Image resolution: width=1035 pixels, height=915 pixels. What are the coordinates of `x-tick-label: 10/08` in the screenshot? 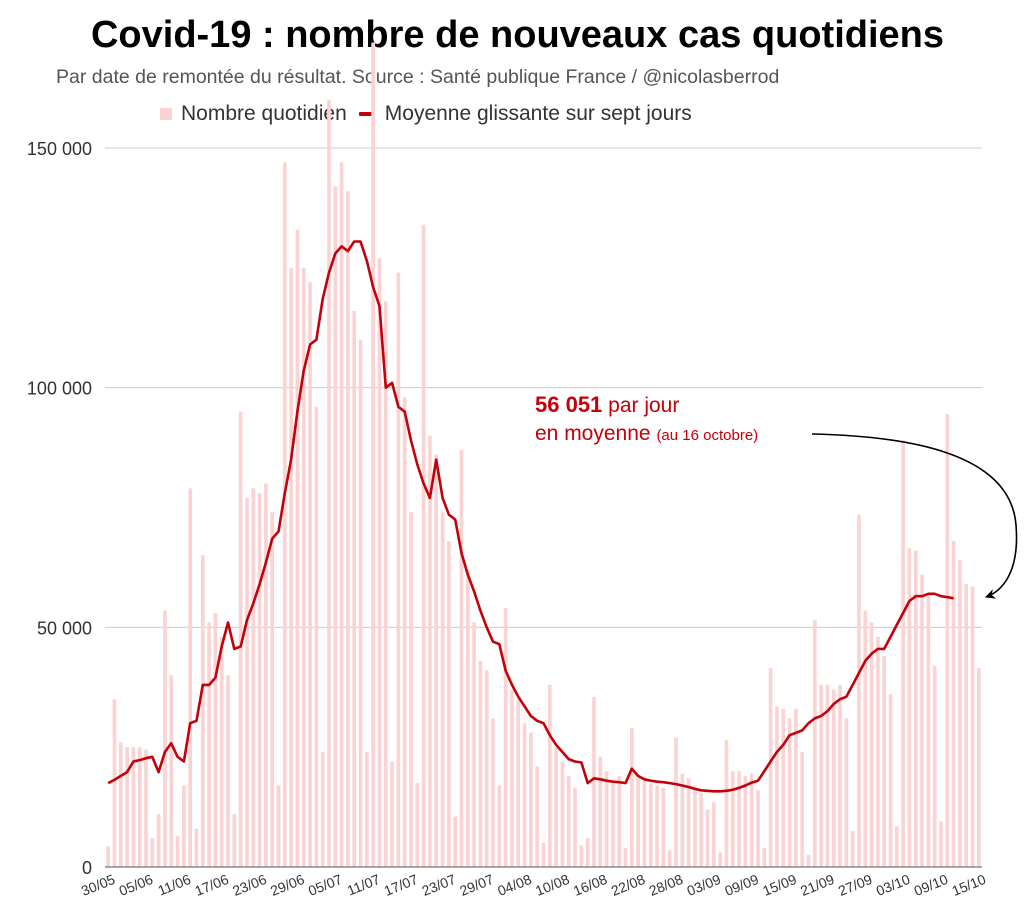 It's located at (552, 885).